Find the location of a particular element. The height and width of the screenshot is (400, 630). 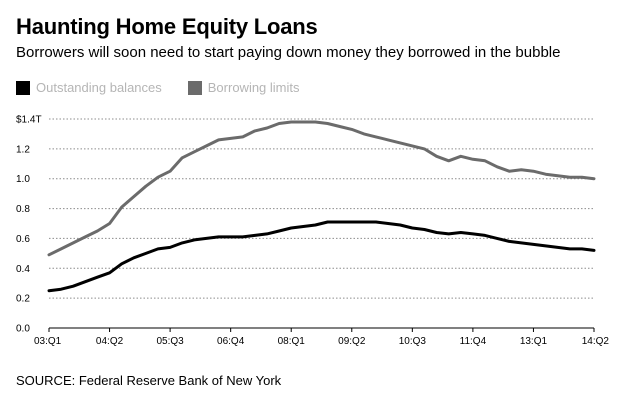

legend: Outstanding balances Borrowing limits is located at coordinates (171, 87).